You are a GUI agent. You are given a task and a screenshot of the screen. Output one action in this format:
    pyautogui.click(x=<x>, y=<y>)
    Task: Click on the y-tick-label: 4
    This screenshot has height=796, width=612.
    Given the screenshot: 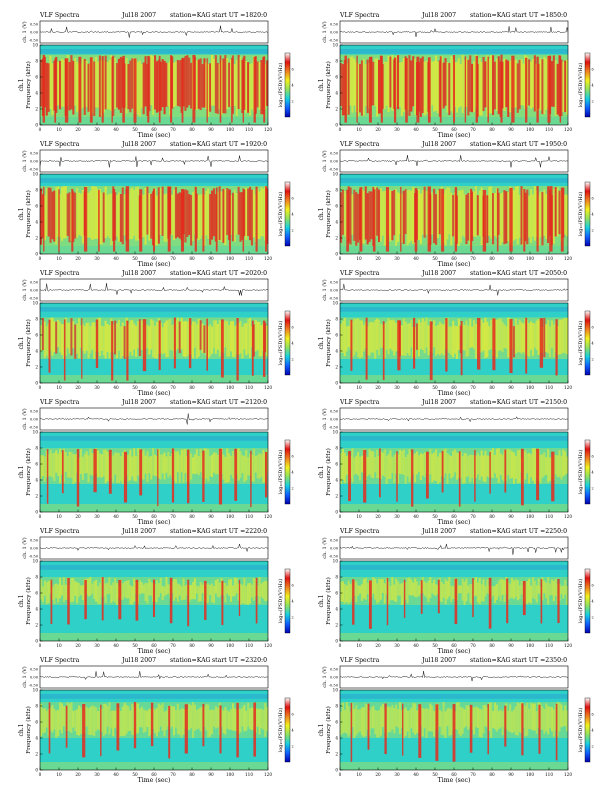 What is the action you would take?
    pyautogui.click(x=36, y=351)
    